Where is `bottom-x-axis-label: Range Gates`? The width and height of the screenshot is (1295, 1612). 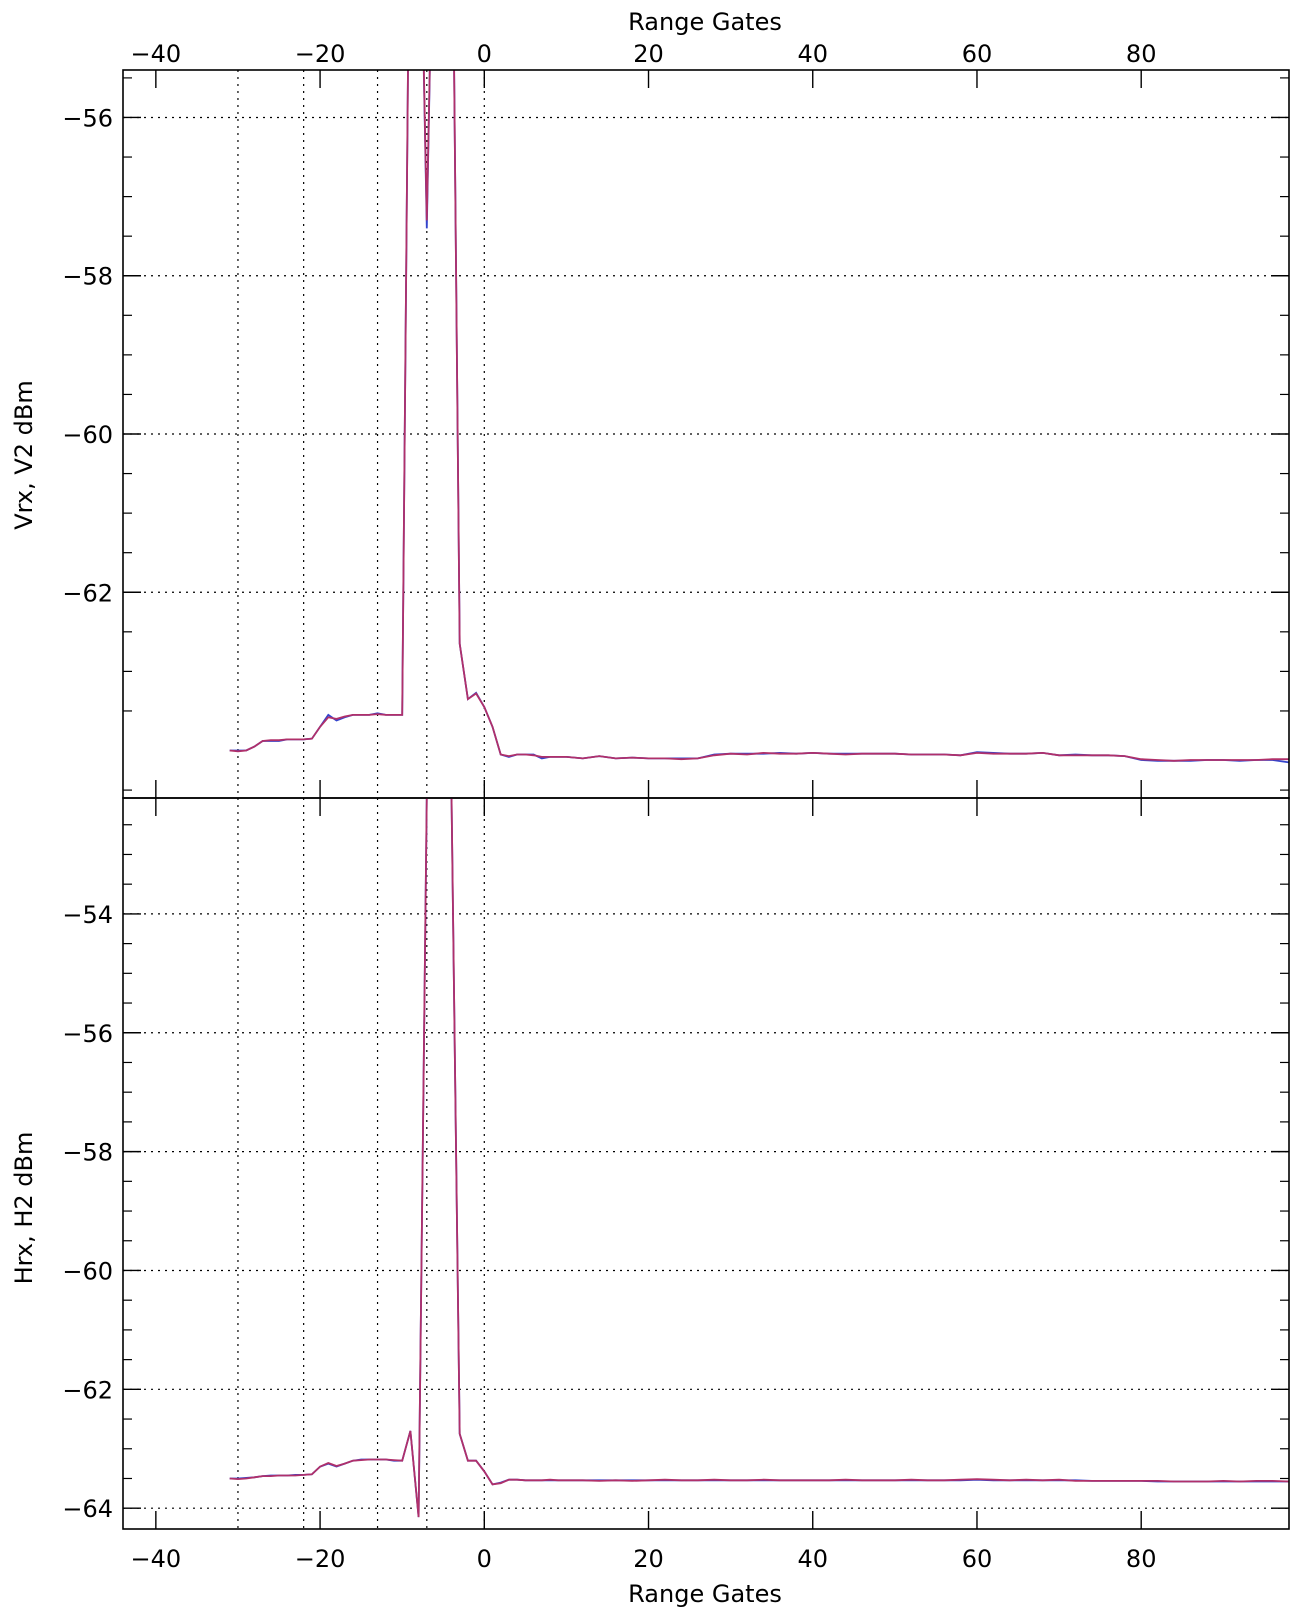
bottom-x-axis-label: Range Gates is located at coordinates (705, 1594).